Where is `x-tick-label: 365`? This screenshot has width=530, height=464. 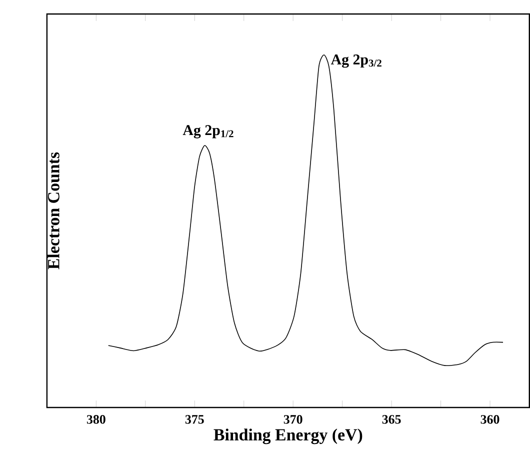 x-tick-label: 365 is located at coordinates (391, 419).